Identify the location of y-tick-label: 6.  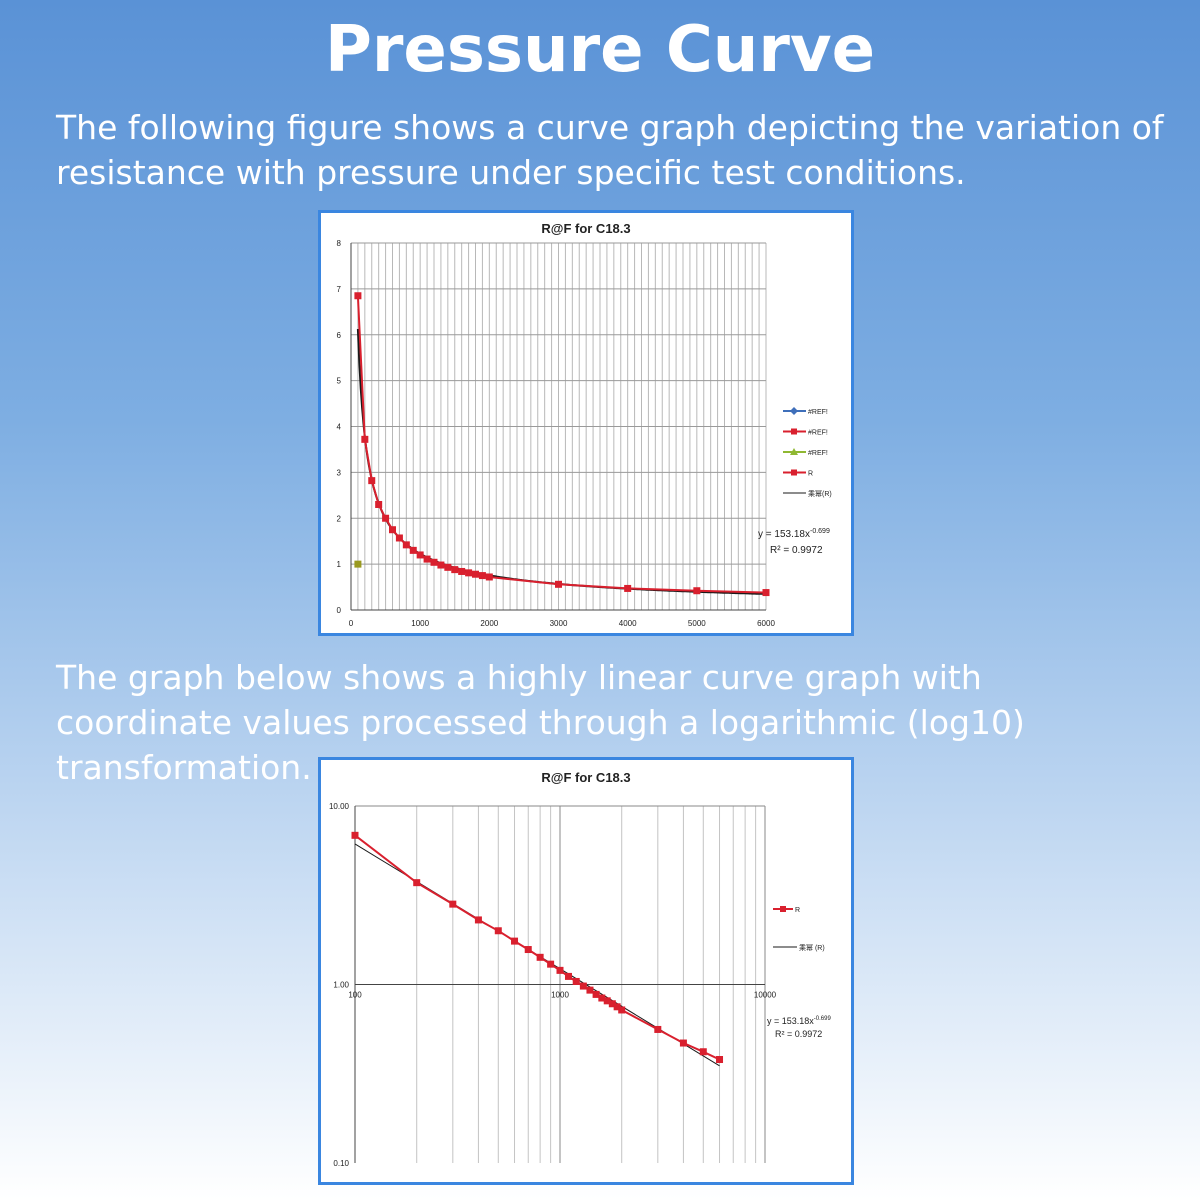
(339, 335).